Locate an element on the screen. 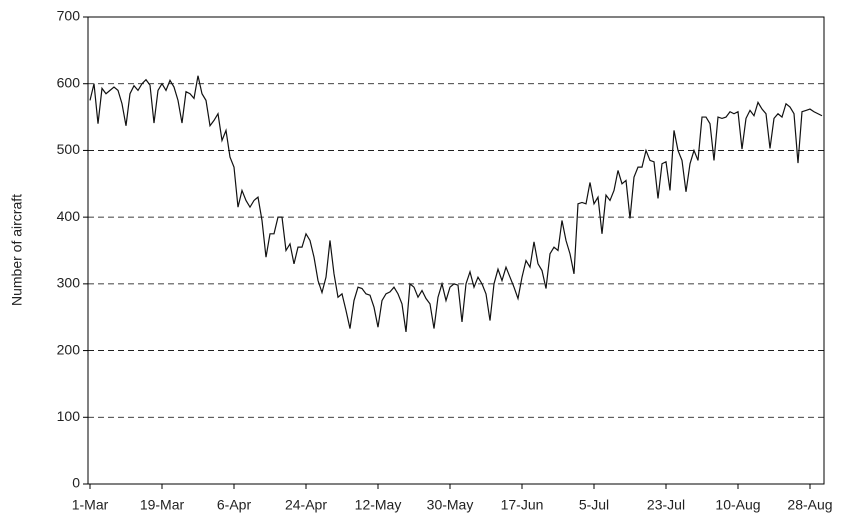 The image size is (844, 523). x-tick-label: 28-Aug is located at coordinates (809, 505).